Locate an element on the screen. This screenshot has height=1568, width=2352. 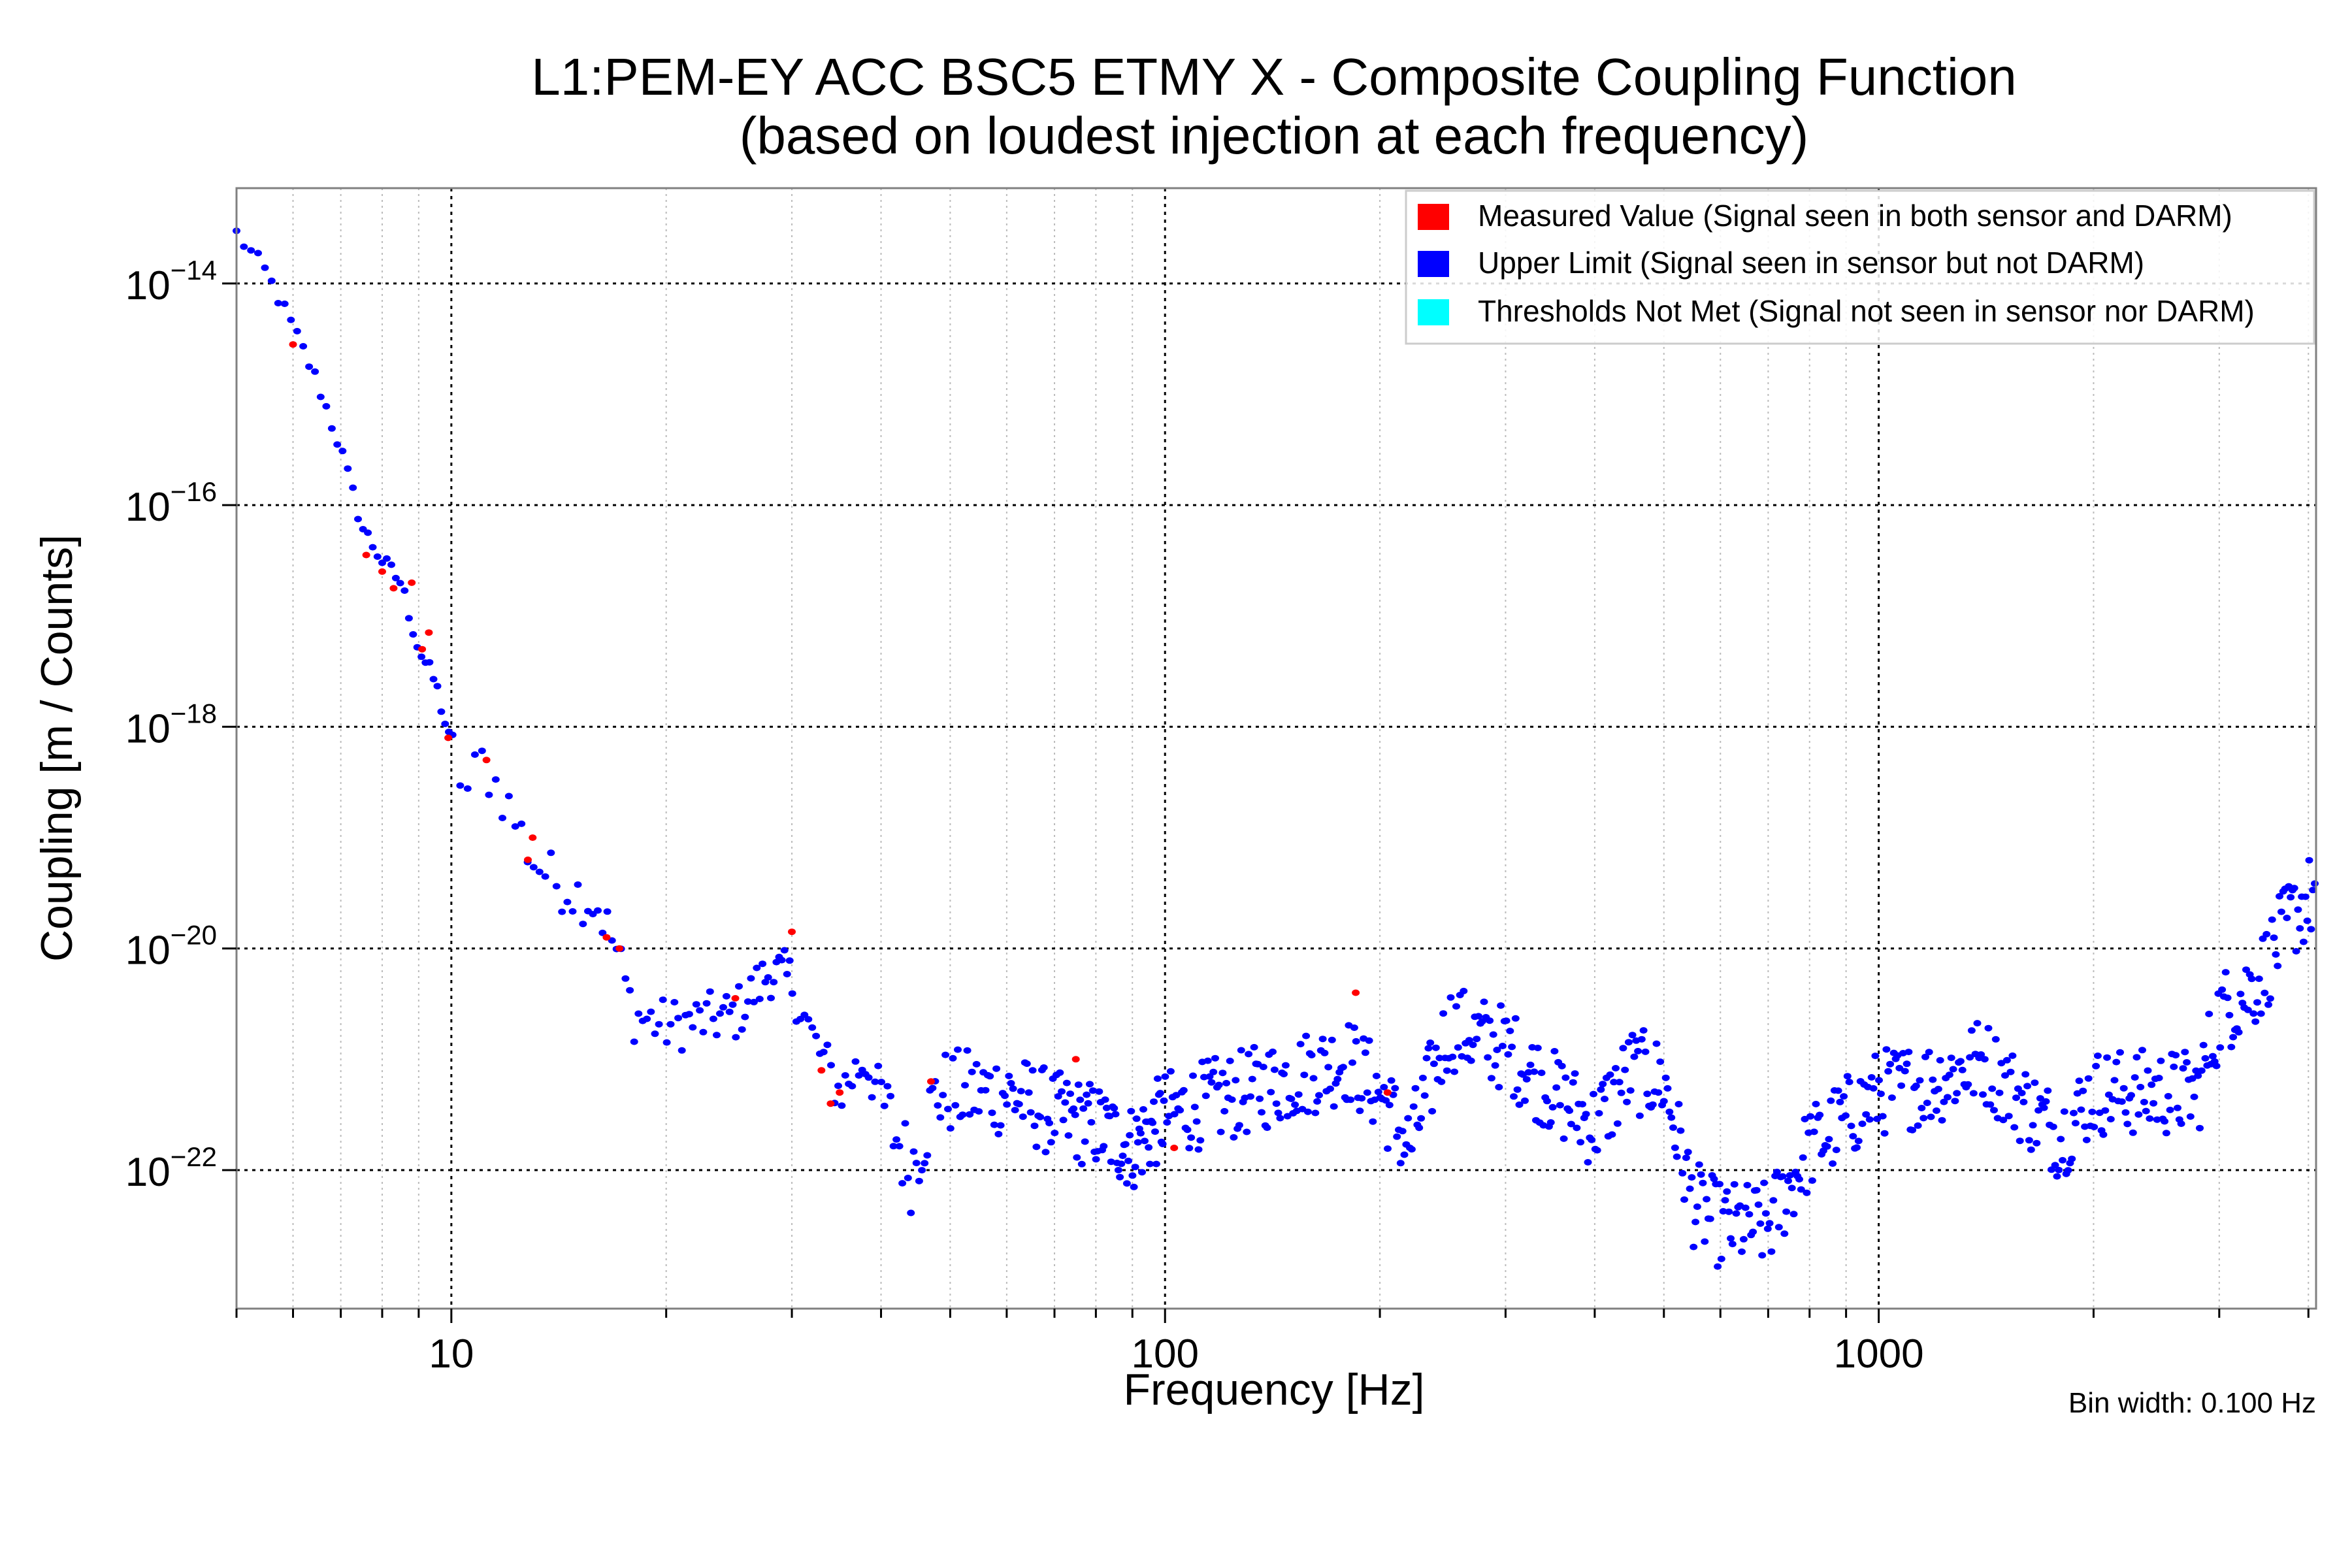
legend-swatch-measured is located at coordinates (1433, 217).